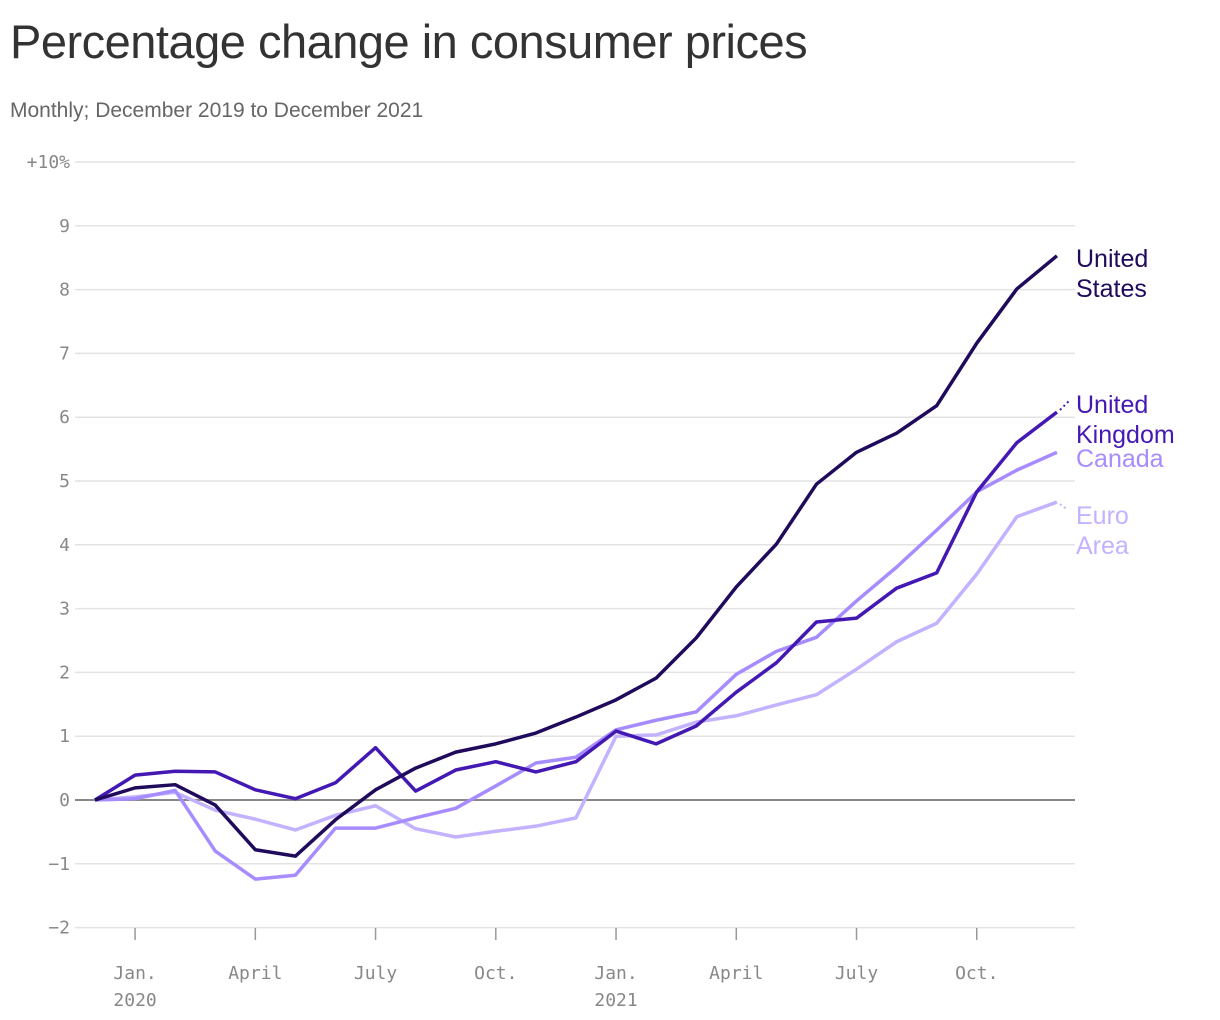 This screenshot has width=1220, height=1020. Describe the element at coordinates (1102, 546) in the screenshot. I see `series-label-euro-area: Area` at that location.